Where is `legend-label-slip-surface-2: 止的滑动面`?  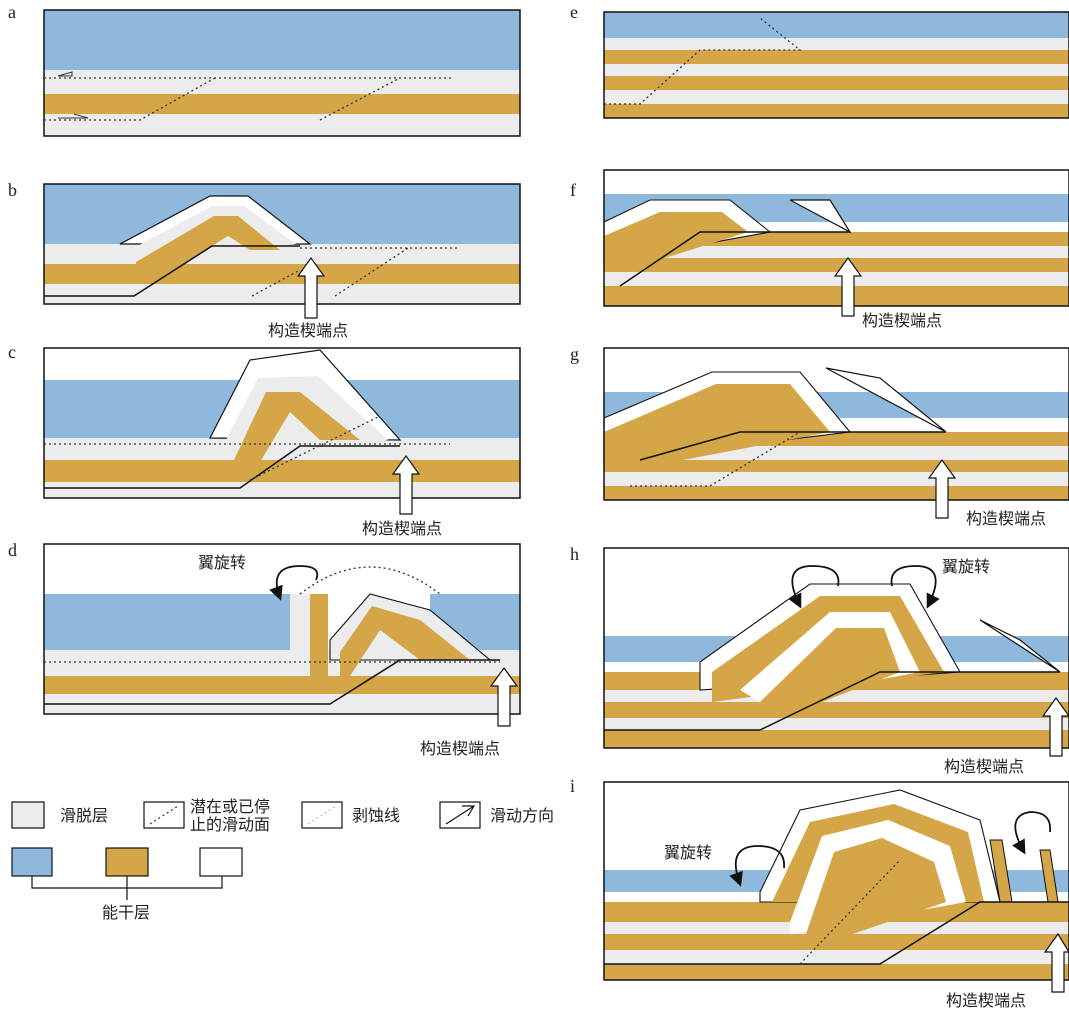
legend-label-slip-surface-2: 止的滑动面 is located at coordinates (230, 824).